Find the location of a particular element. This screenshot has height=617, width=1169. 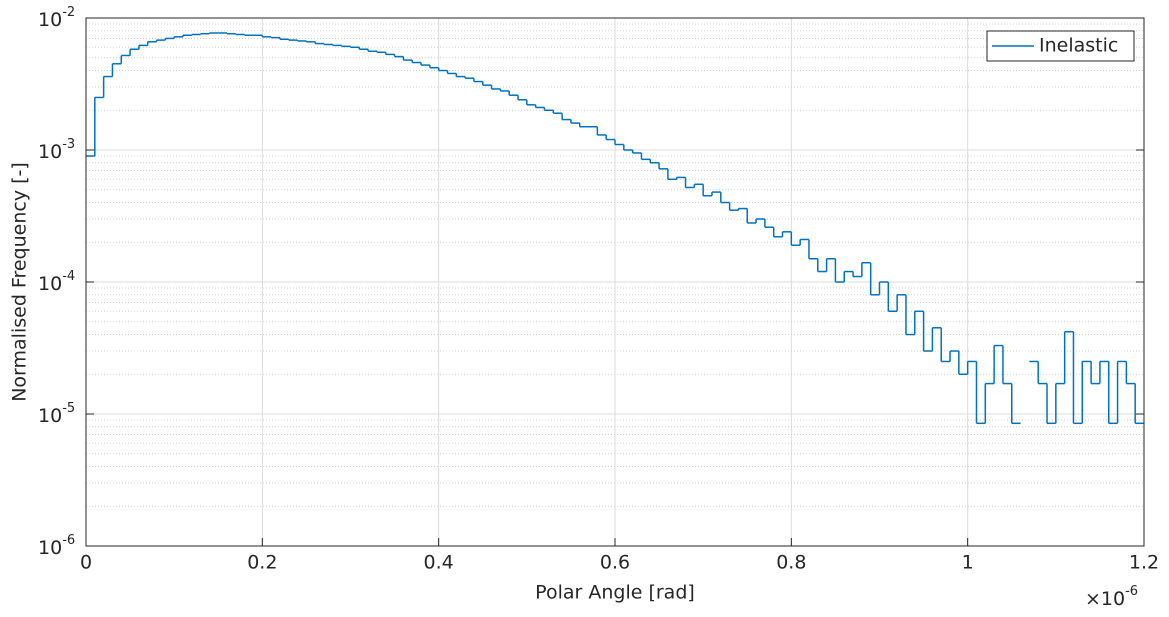

y-tick-label: 10⁻⁵ is located at coordinates (56, 414).